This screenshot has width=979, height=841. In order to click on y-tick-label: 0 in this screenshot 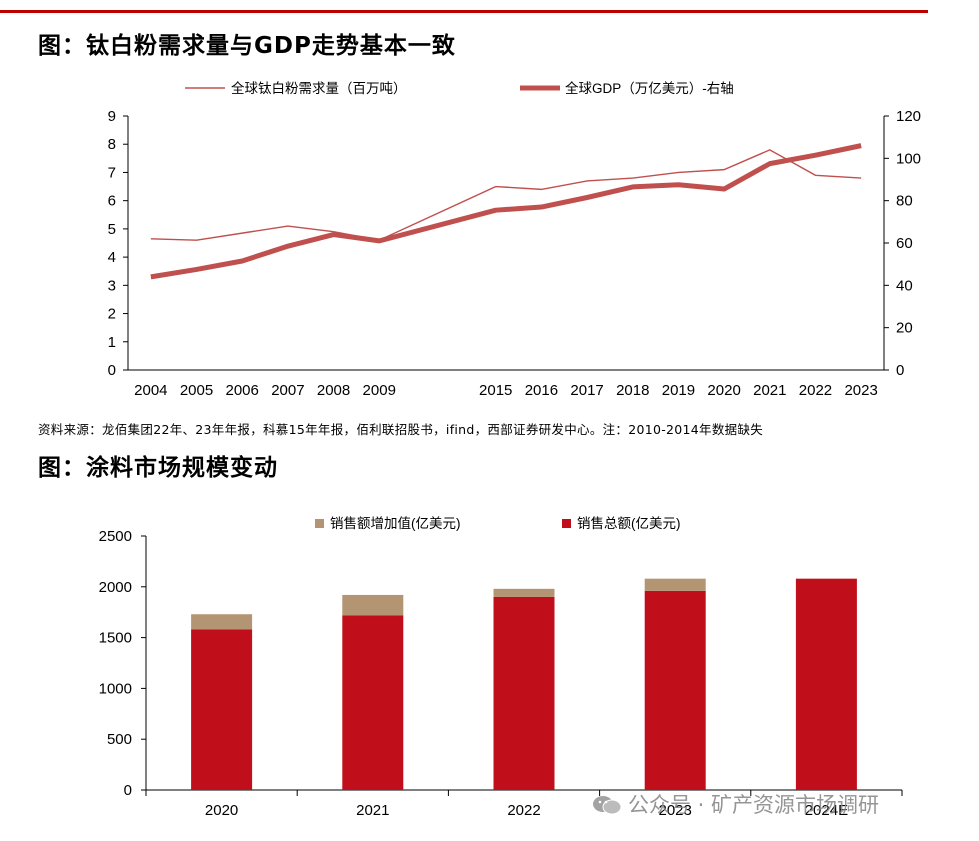, I will do `click(128, 790)`.